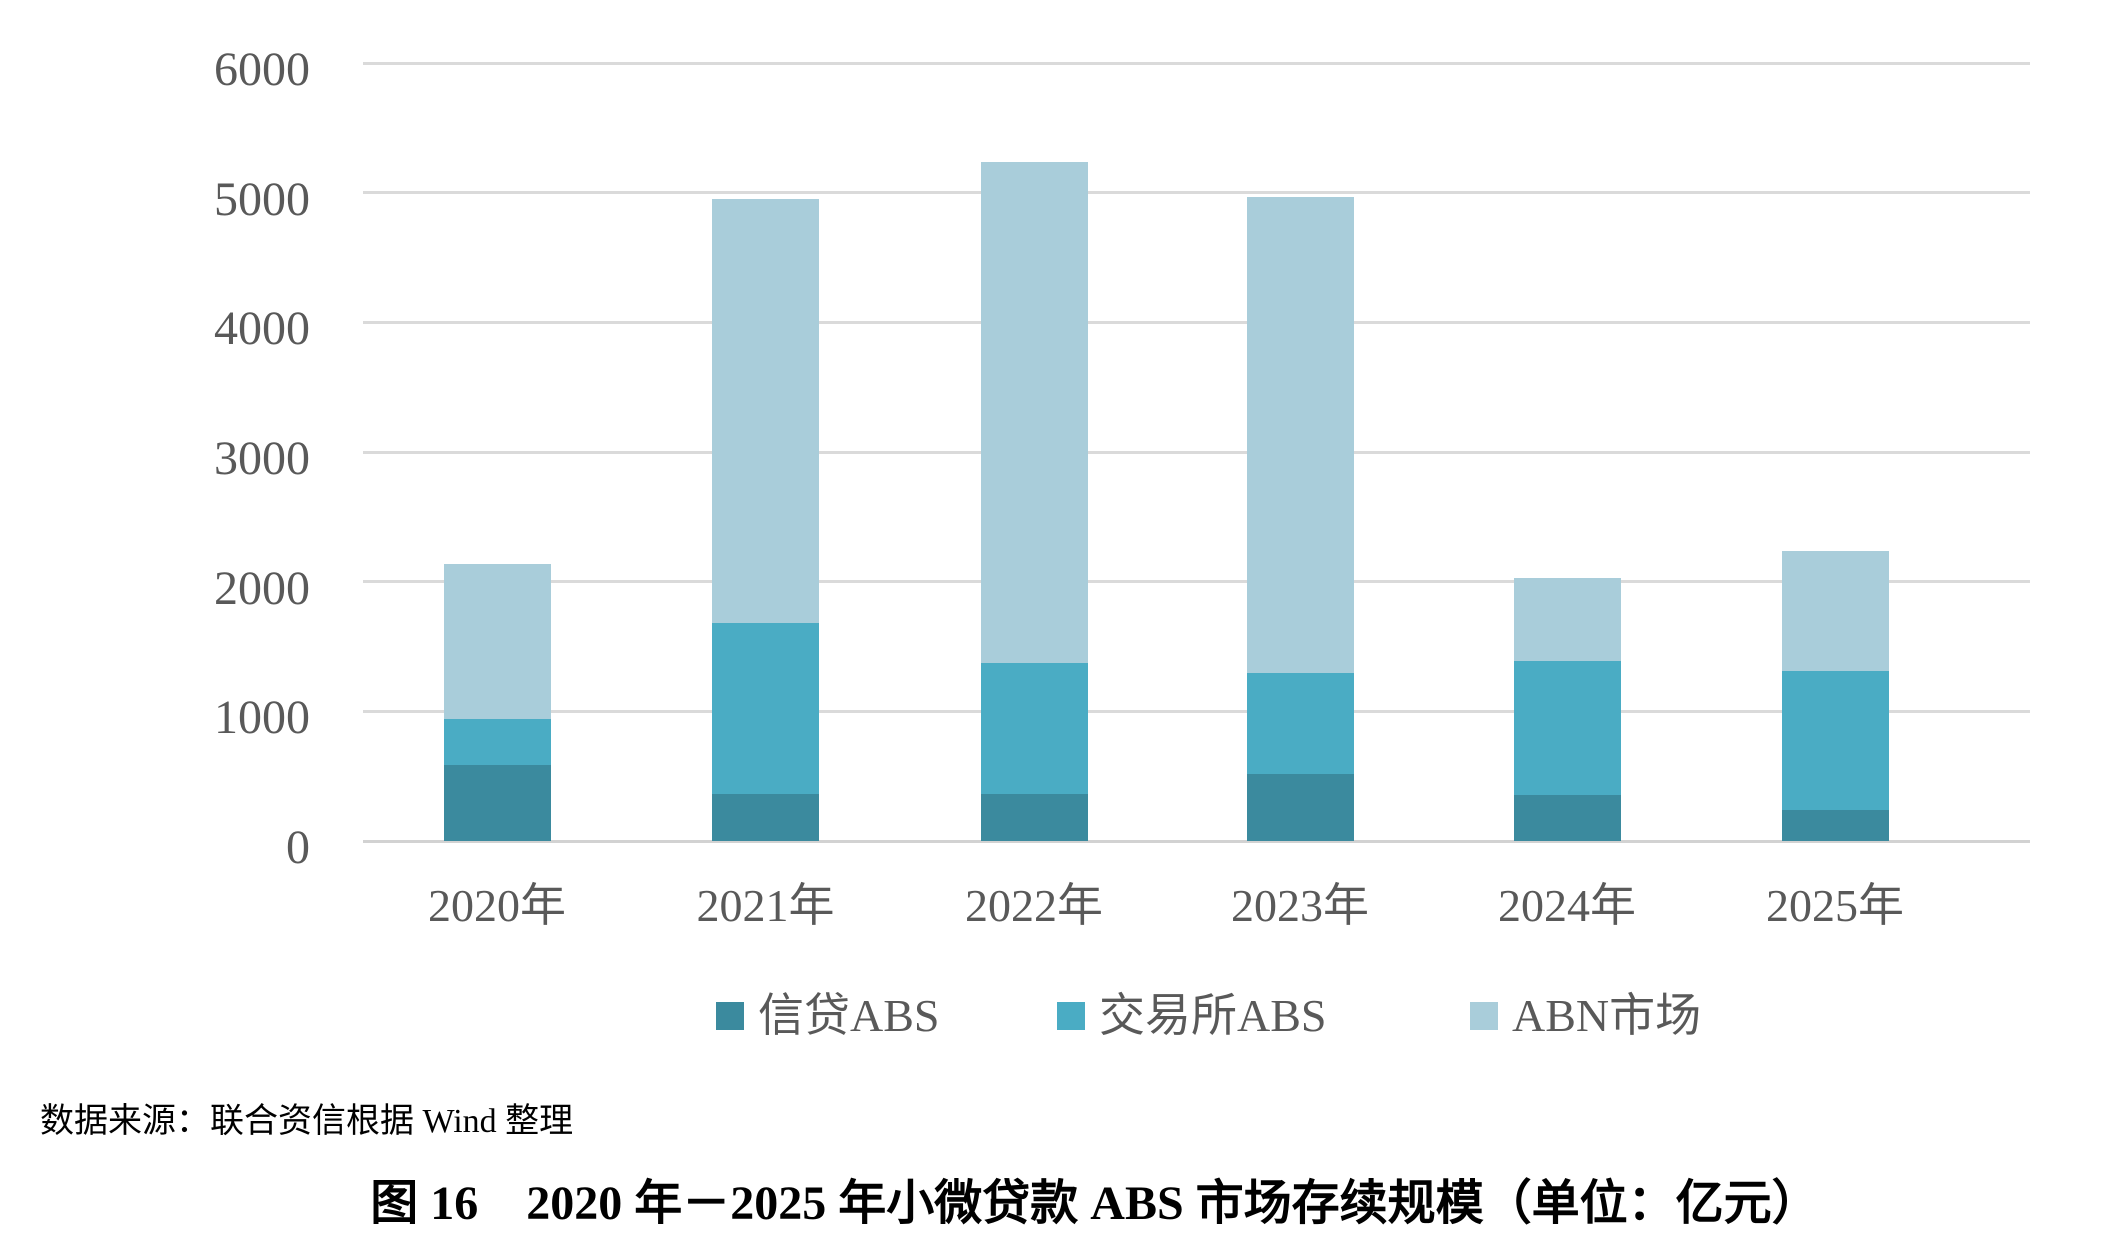 This screenshot has height=1250, width=2114. Describe the element at coordinates (298, 847) in the screenshot. I see `y-axis-tick-label: 0` at that location.